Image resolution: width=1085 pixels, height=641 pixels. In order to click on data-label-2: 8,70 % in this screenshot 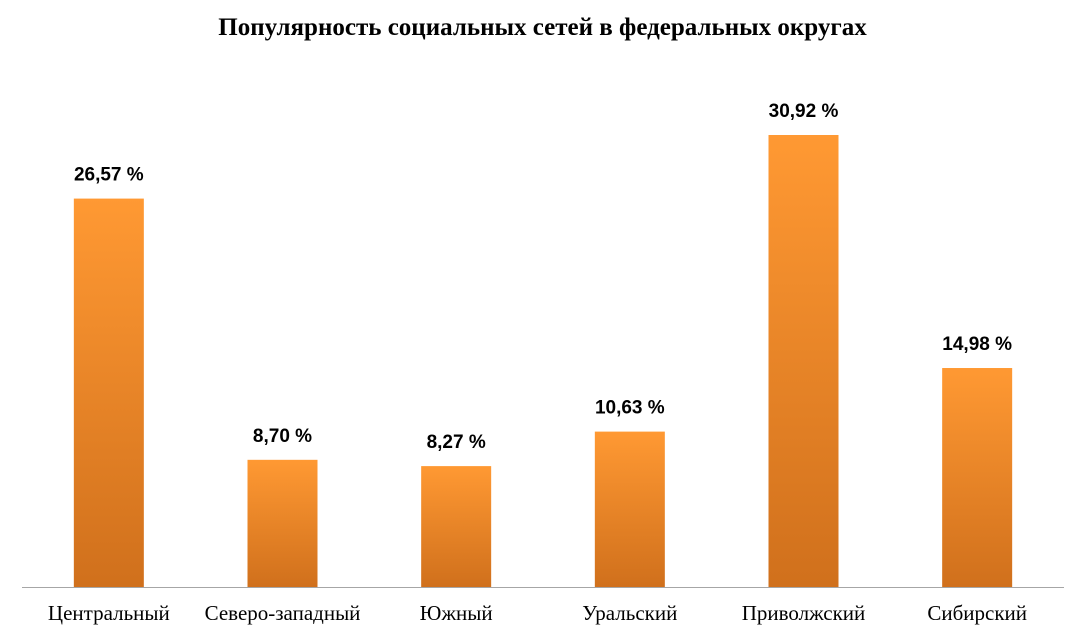, I will do `click(282, 436)`.